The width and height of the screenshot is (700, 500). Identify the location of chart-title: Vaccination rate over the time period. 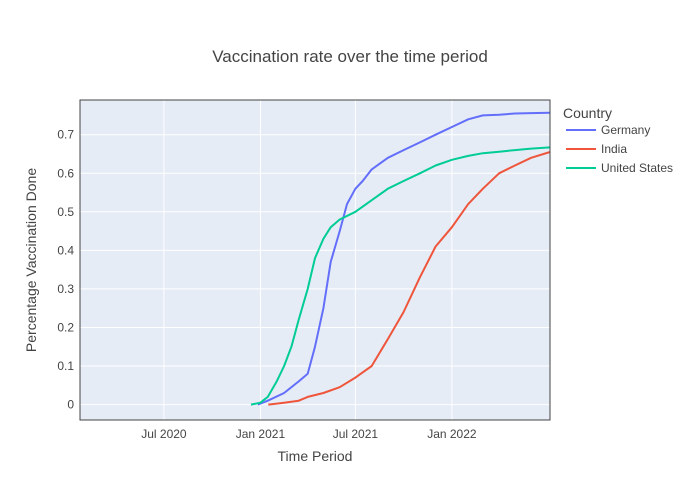
(350, 56).